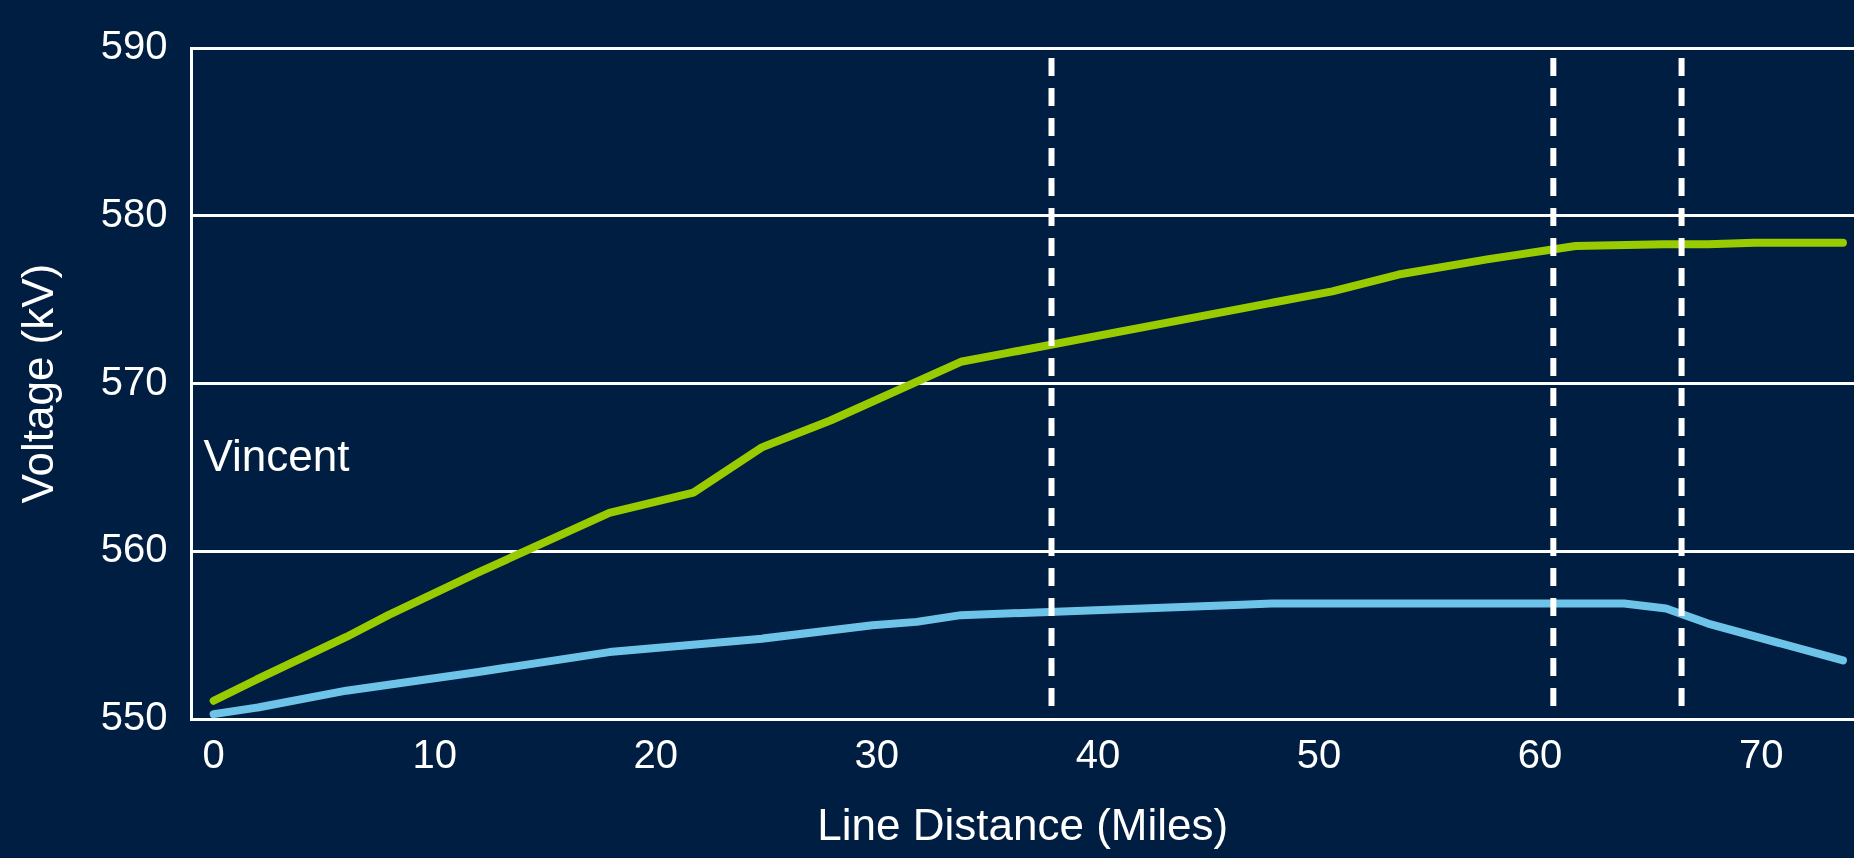 The height and width of the screenshot is (858, 1854). Describe the element at coordinates (37, 383) in the screenshot. I see `y-axis-title: Voltage (kV)` at that location.